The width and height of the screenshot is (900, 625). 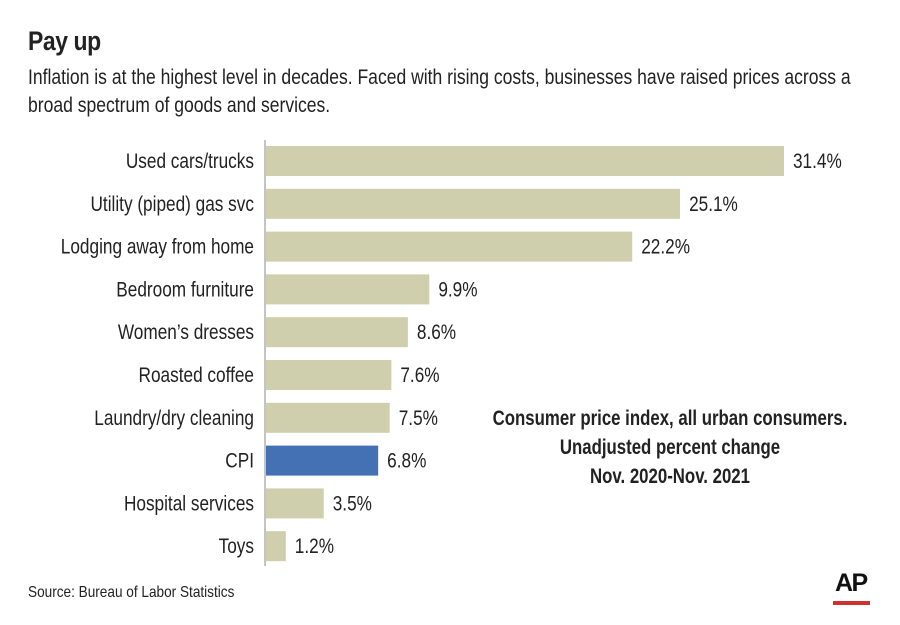 I want to click on bar-cpi, so click(x=322, y=460).